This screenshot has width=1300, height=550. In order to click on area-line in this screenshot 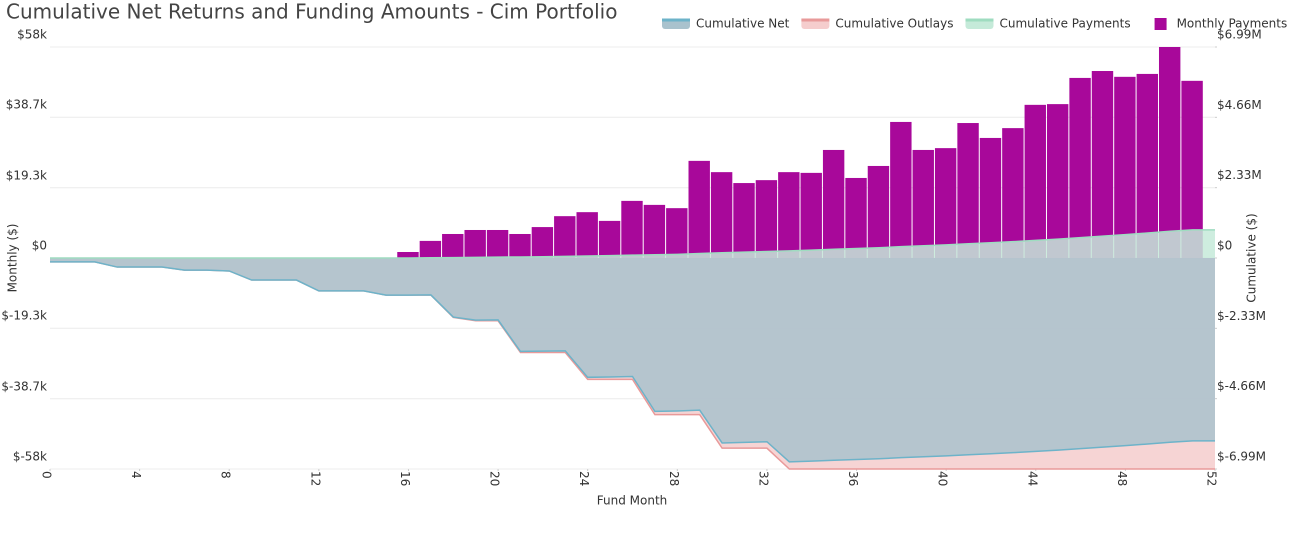, I will do `click(632, 244)`.